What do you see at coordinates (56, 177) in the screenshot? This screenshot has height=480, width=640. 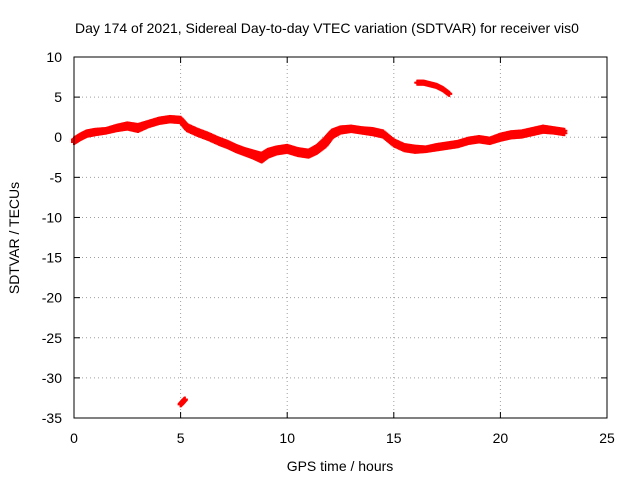 I see `y-tick-label: -5` at bounding box center [56, 177].